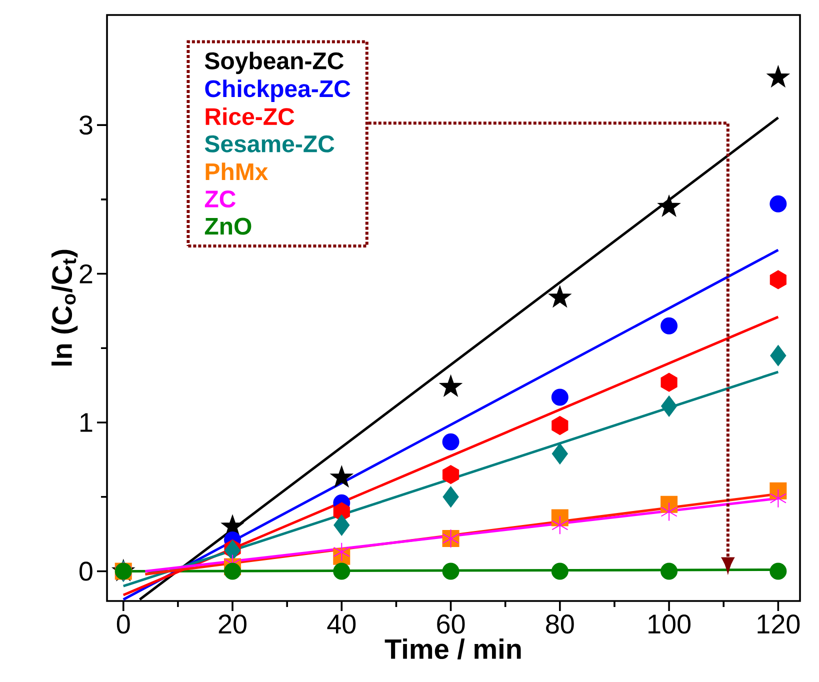  I want to click on x-tick-label: 100, so click(669, 624).